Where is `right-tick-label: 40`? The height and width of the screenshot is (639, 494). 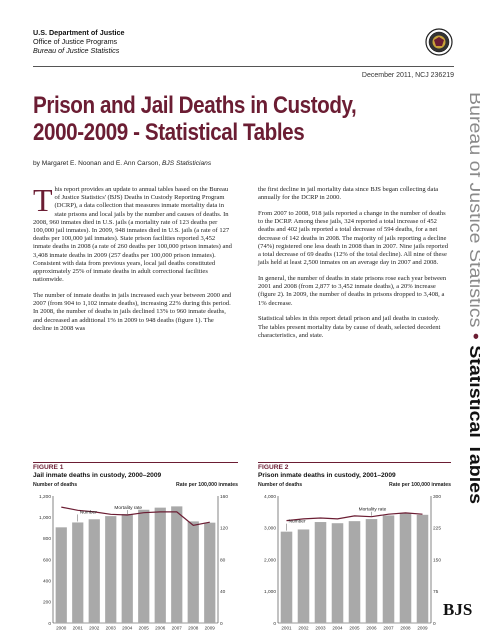 right-tick-label: 40 is located at coordinates (223, 592).